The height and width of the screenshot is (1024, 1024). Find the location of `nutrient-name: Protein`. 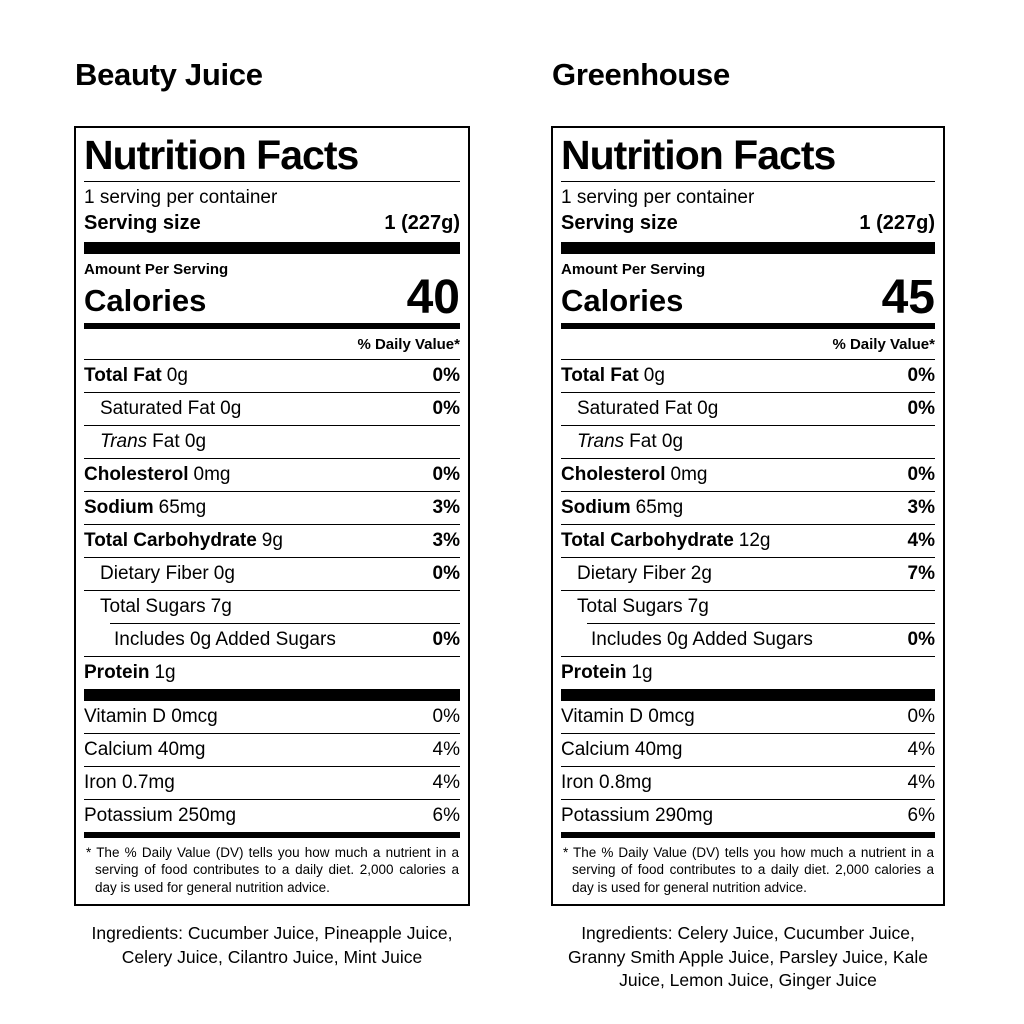

nutrient-name: Protein is located at coordinates (117, 672).